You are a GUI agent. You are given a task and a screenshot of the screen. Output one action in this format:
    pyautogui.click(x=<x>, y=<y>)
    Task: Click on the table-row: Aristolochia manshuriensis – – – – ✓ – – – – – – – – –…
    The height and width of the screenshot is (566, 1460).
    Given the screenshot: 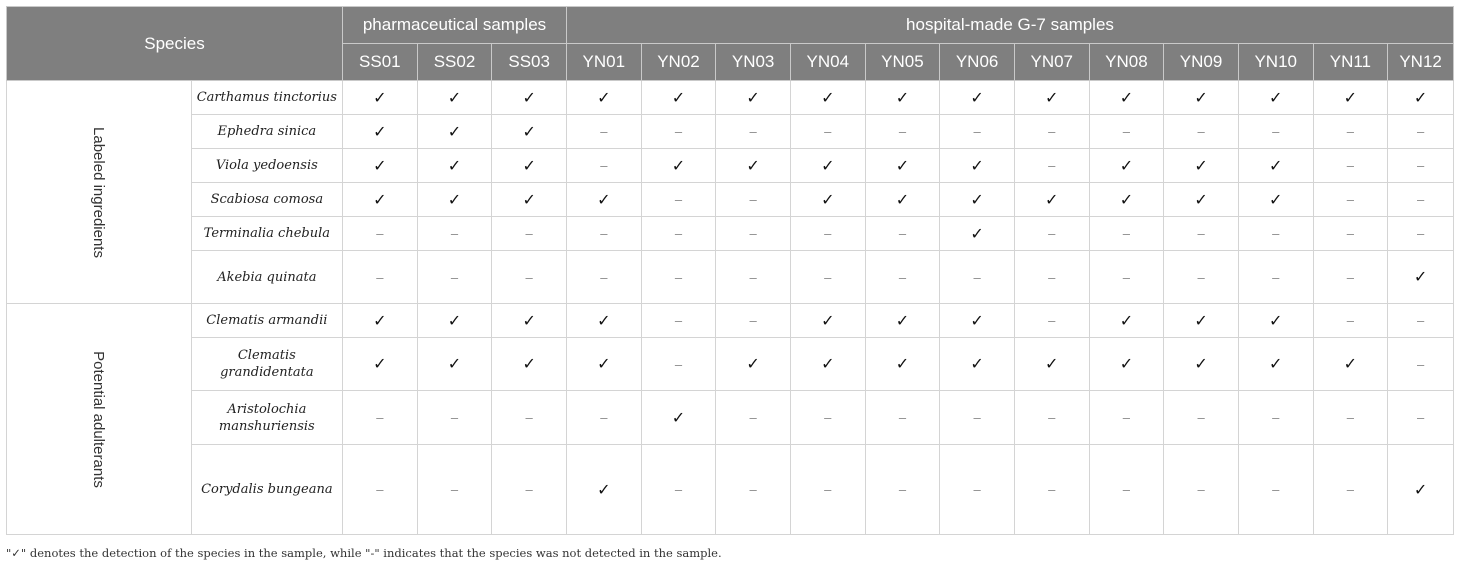 What is the action you would take?
    pyautogui.click(x=730, y=417)
    